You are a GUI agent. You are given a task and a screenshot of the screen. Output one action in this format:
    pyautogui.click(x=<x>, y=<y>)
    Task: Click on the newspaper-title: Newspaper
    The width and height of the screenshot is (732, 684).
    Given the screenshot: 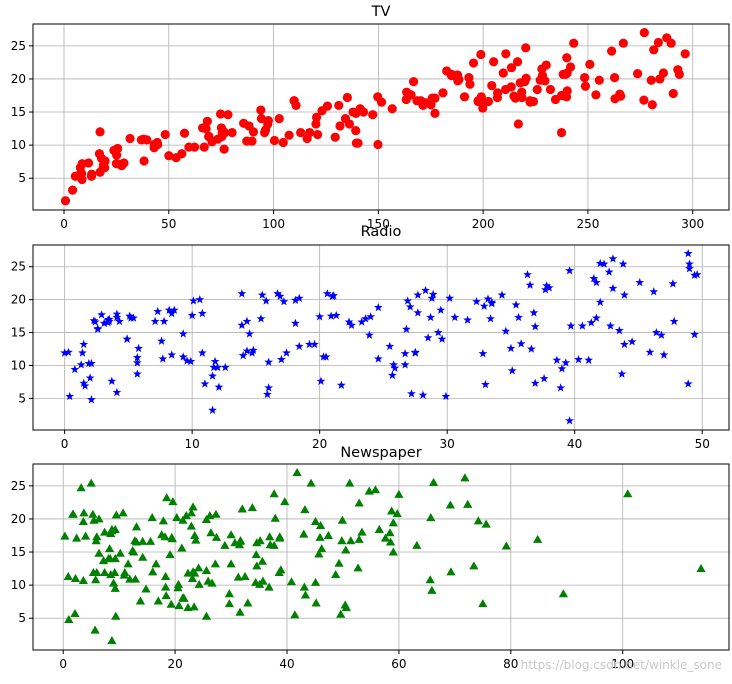 What is the action you would take?
    pyautogui.click(x=380, y=453)
    